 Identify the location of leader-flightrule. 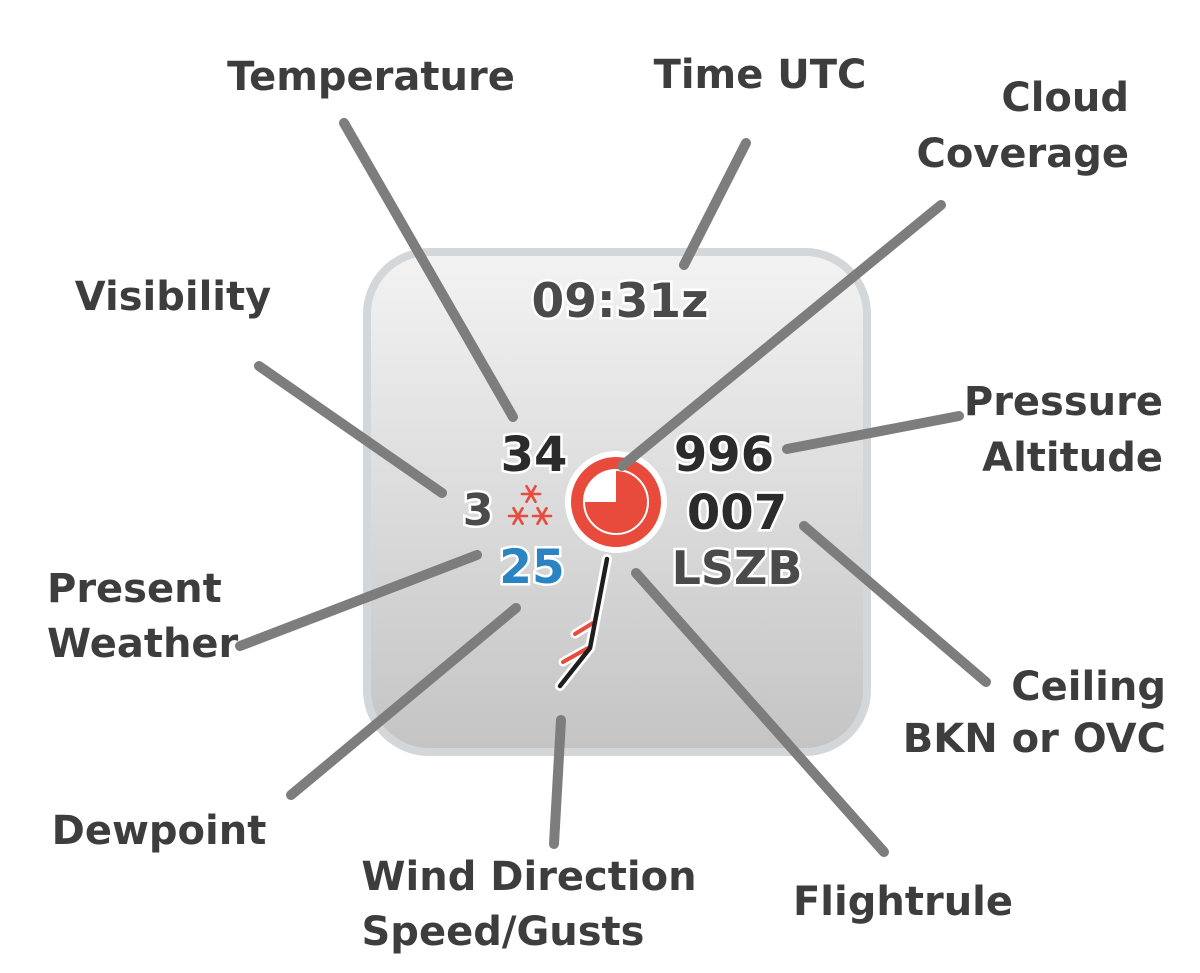
(760, 712).